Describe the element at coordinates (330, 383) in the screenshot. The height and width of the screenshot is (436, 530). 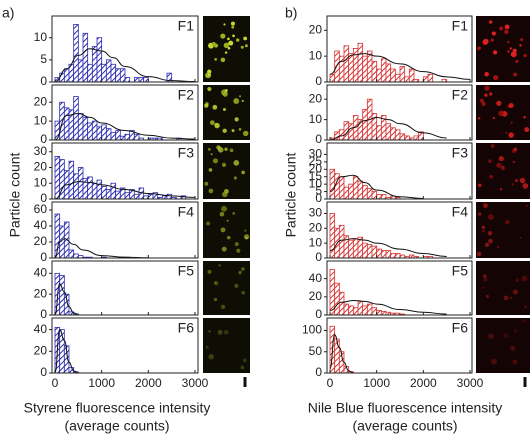
I see `x-tick-label: 0` at that location.